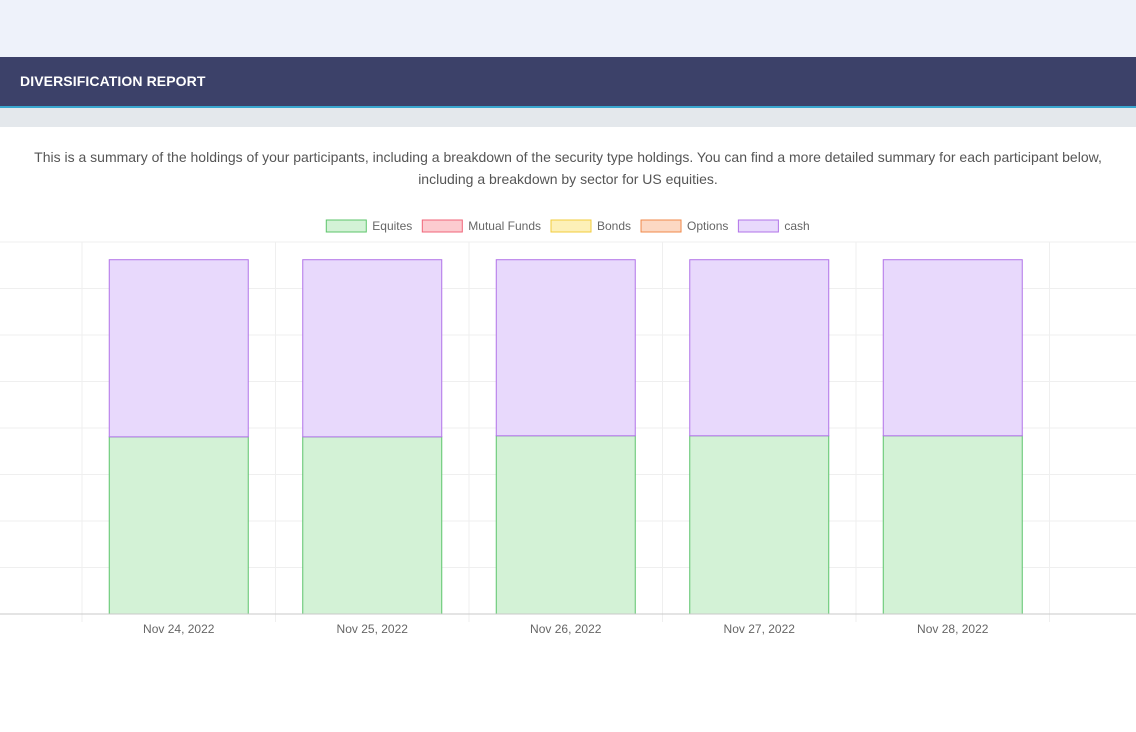 This screenshot has width=1136, height=732. What do you see at coordinates (368, 226) in the screenshot?
I see `legend-item: Equites` at bounding box center [368, 226].